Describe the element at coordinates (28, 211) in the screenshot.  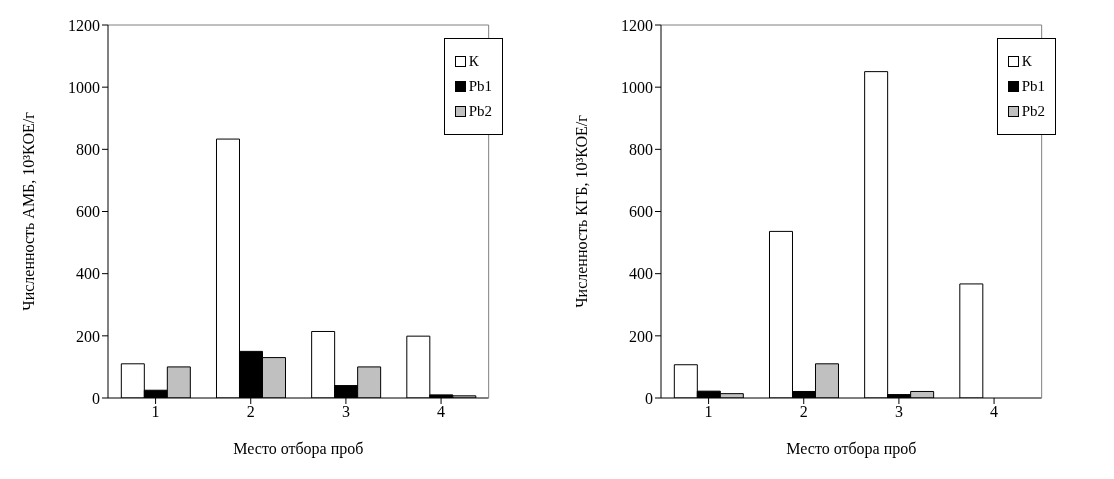
I see `y-axis-title: Численность АМБ, 10³КОЕ/г` at that location.